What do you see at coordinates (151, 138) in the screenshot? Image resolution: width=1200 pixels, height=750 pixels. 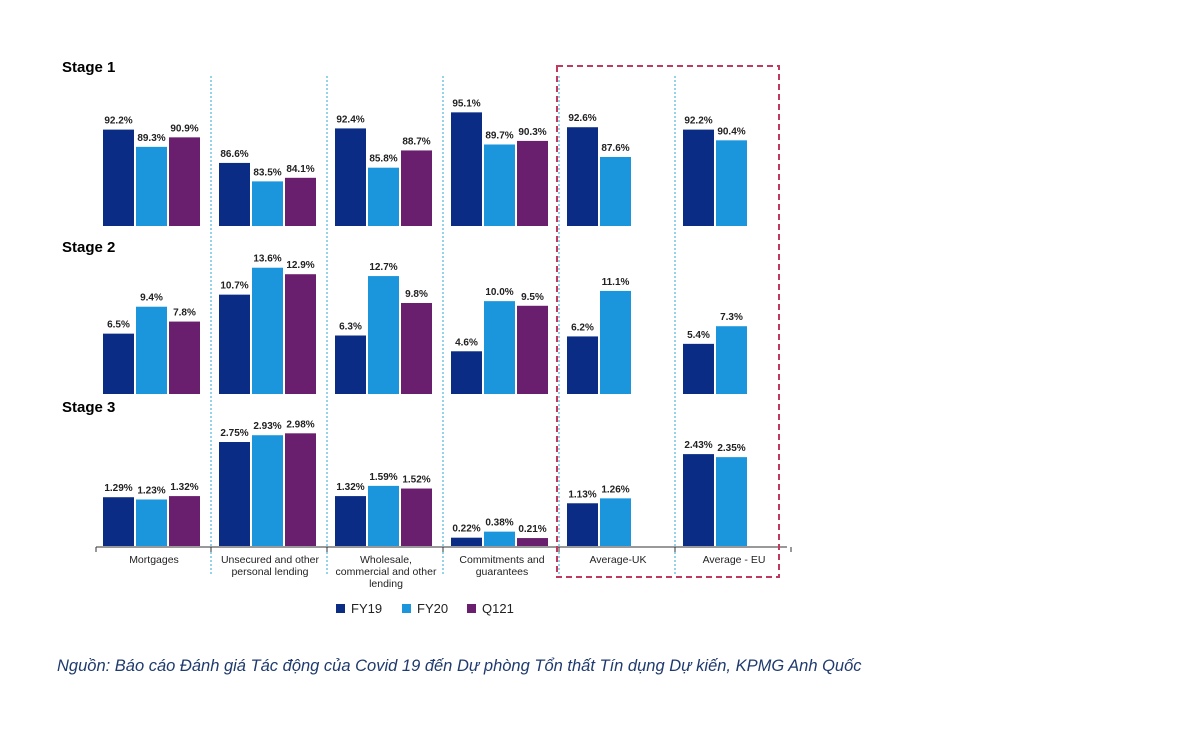 I see `bar-value-label: 89.3%` at bounding box center [151, 138].